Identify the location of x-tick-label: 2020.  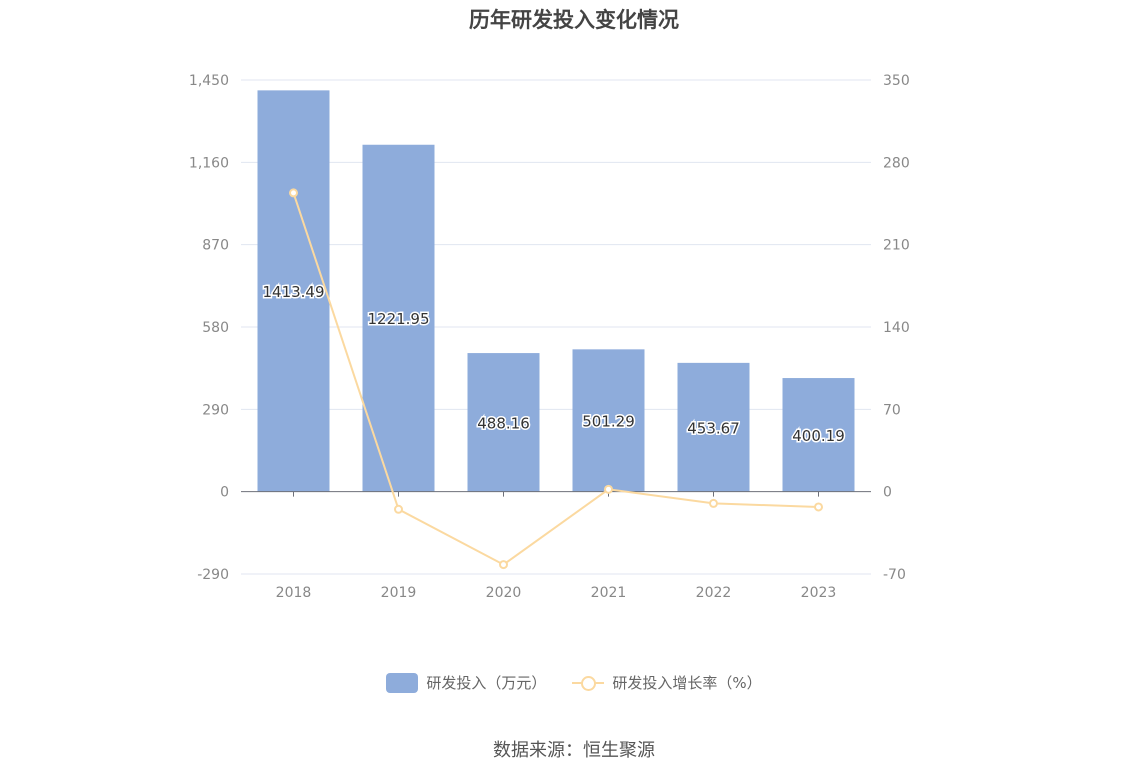
(504, 593).